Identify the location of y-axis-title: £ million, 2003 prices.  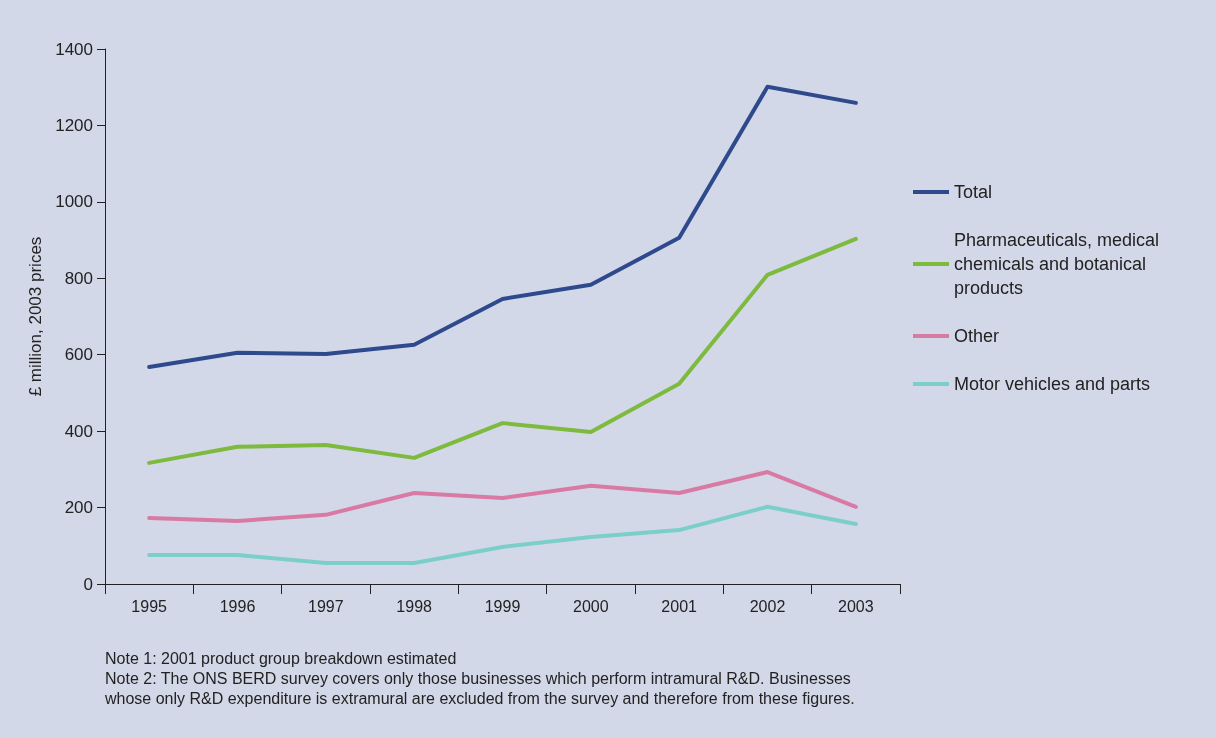
(36, 316).